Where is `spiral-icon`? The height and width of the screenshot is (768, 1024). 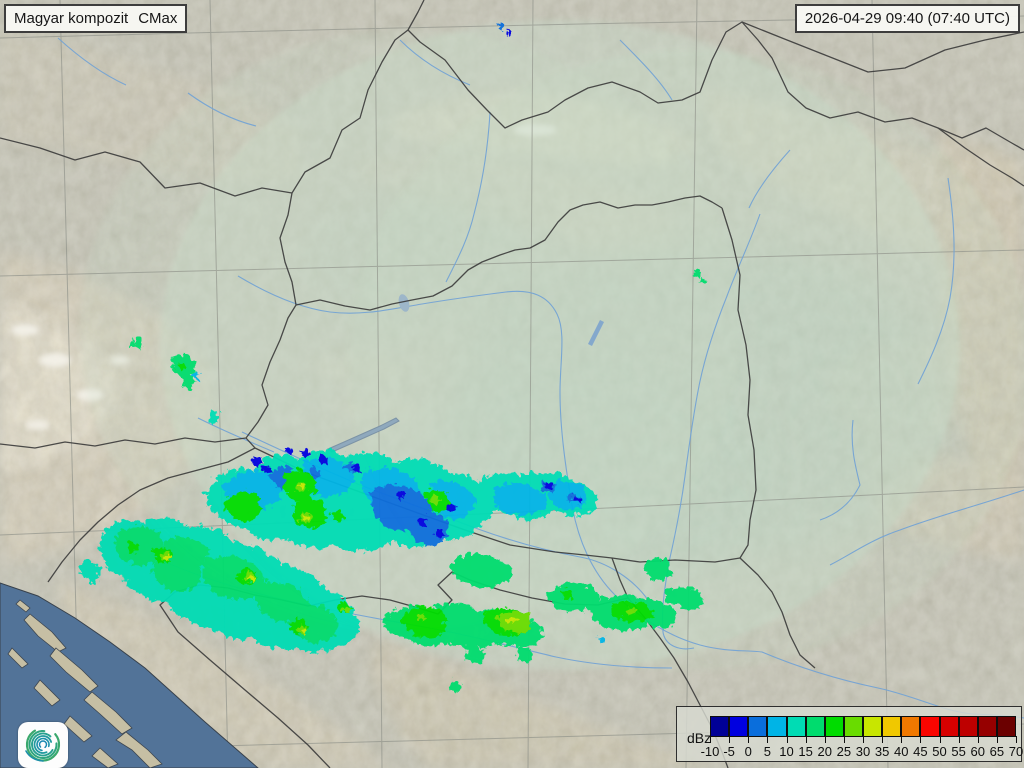
spiral-icon is located at coordinates (43, 744).